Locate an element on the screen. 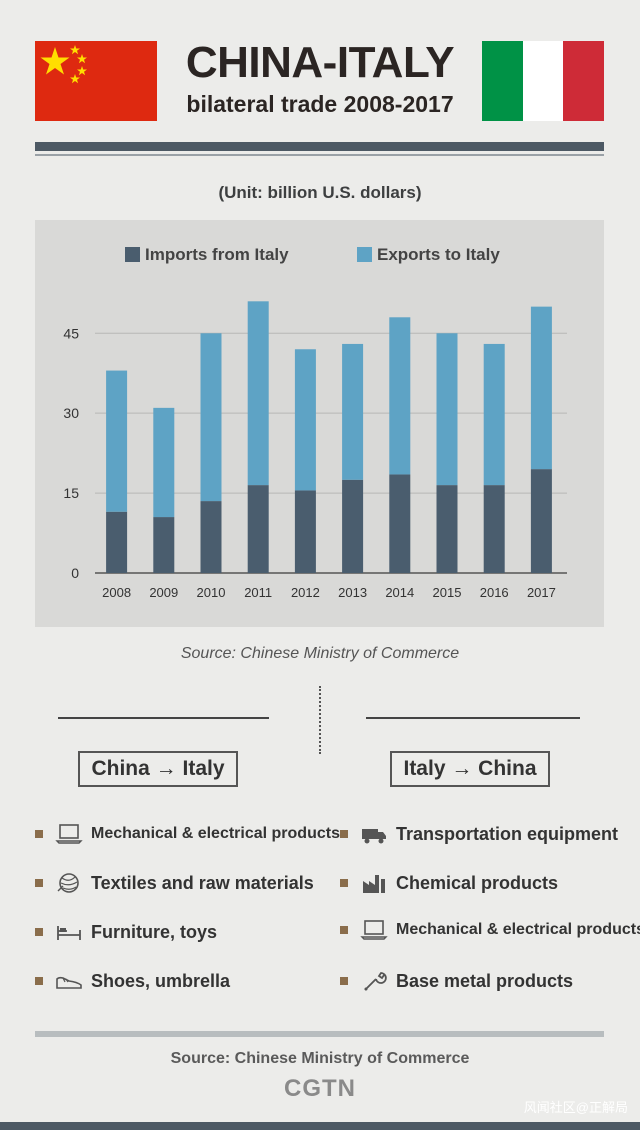 The image size is (640, 1130). x-tick-label: 2015 is located at coordinates (447, 592).